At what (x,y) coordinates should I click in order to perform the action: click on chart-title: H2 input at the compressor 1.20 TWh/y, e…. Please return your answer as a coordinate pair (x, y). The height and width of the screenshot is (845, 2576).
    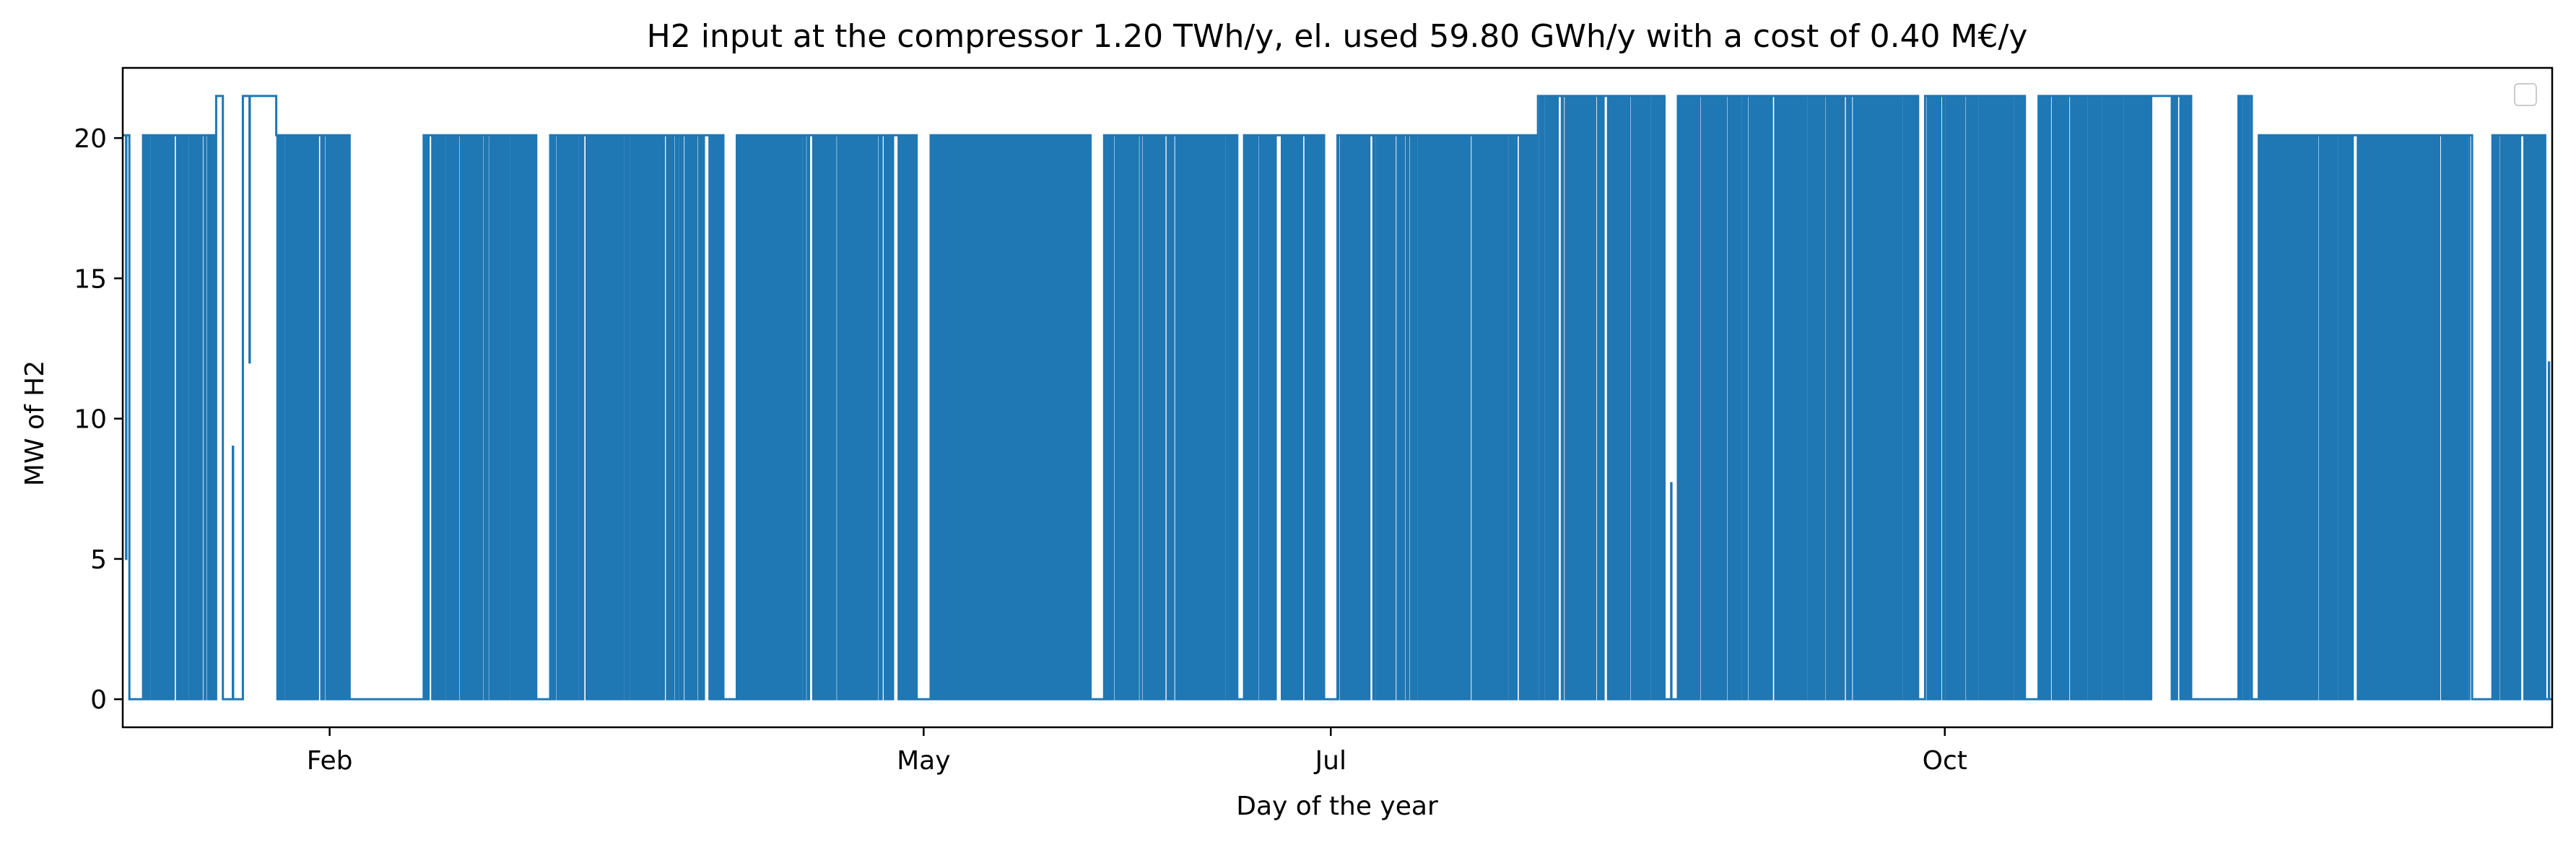
    Looking at the image, I should click on (1337, 36).